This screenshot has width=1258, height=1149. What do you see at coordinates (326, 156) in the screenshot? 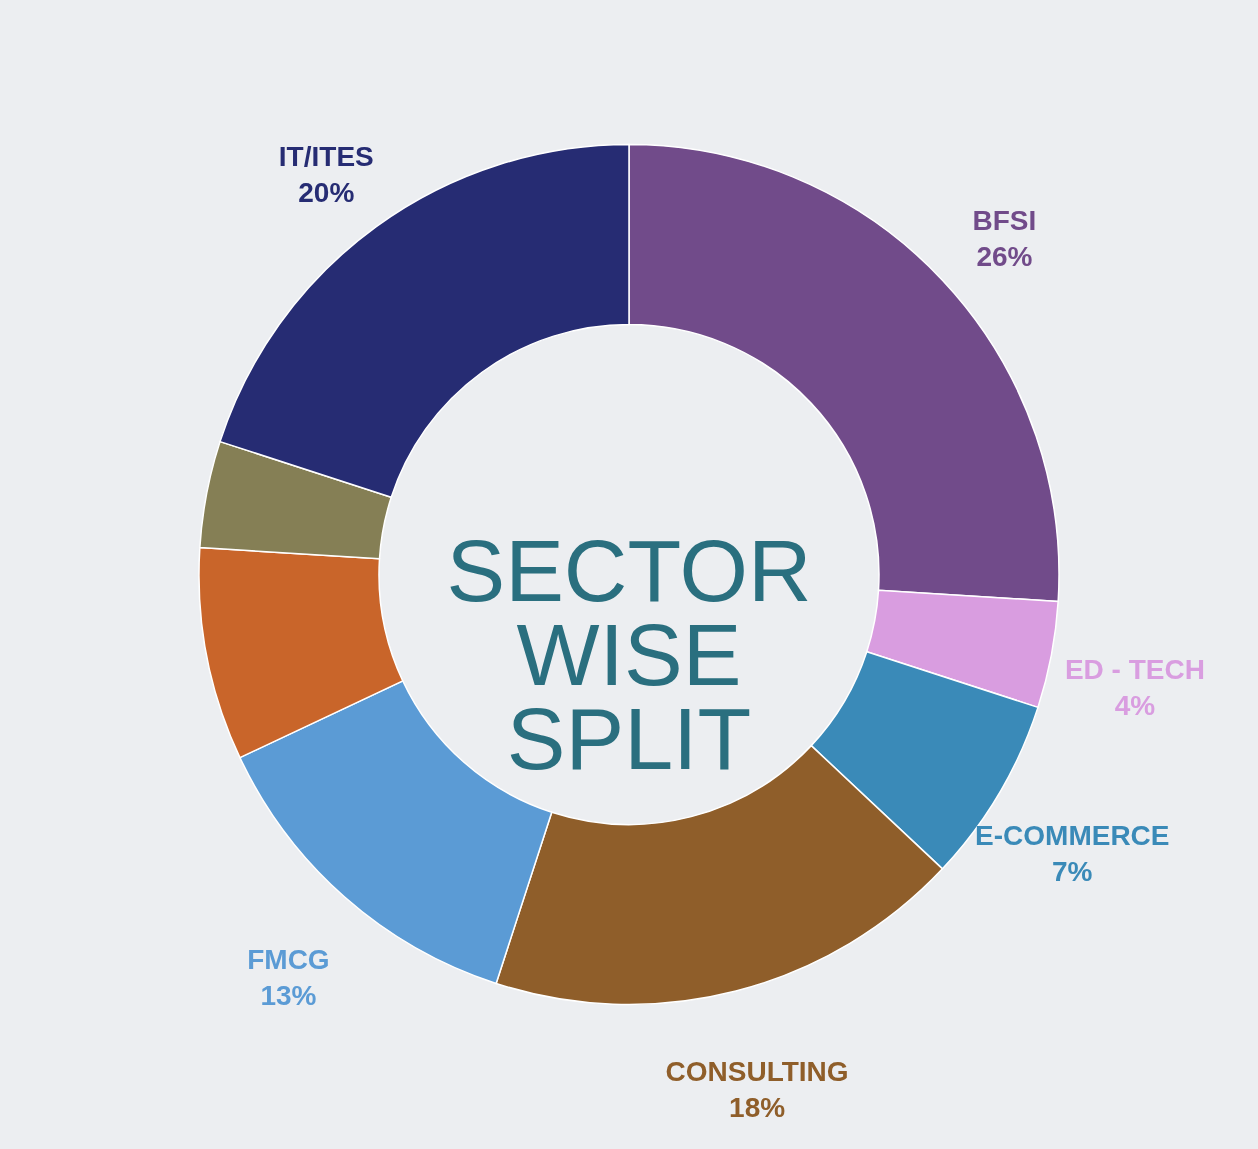
I see `slice-label: IT/ITES` at bounding box center [326, 156].